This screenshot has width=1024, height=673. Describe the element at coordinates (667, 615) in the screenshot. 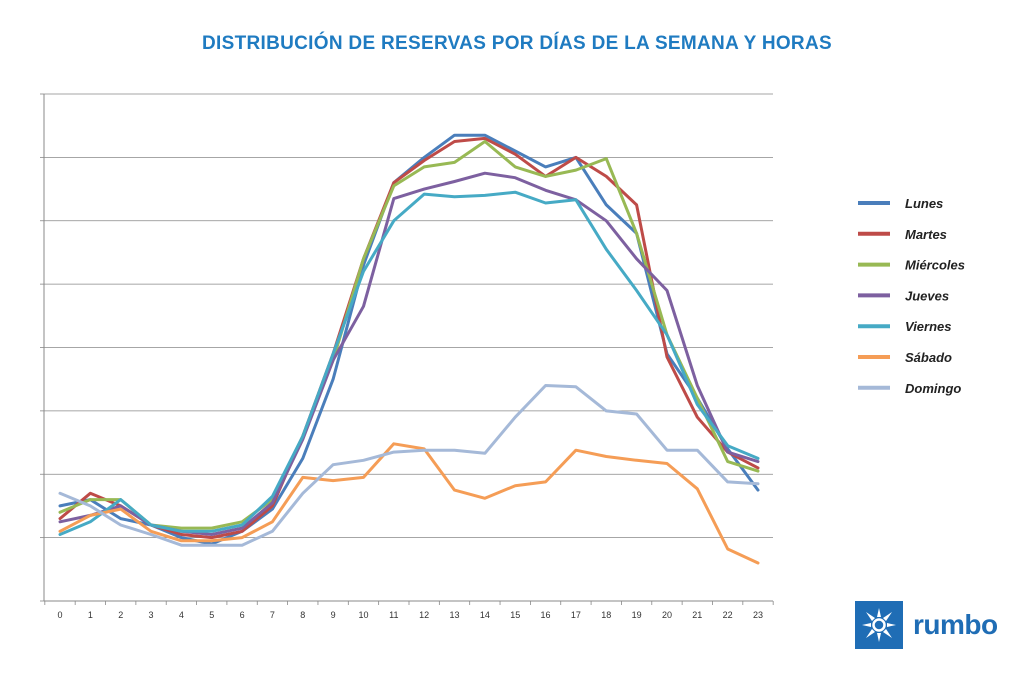

I see `x-tick-label: 20` at that location.